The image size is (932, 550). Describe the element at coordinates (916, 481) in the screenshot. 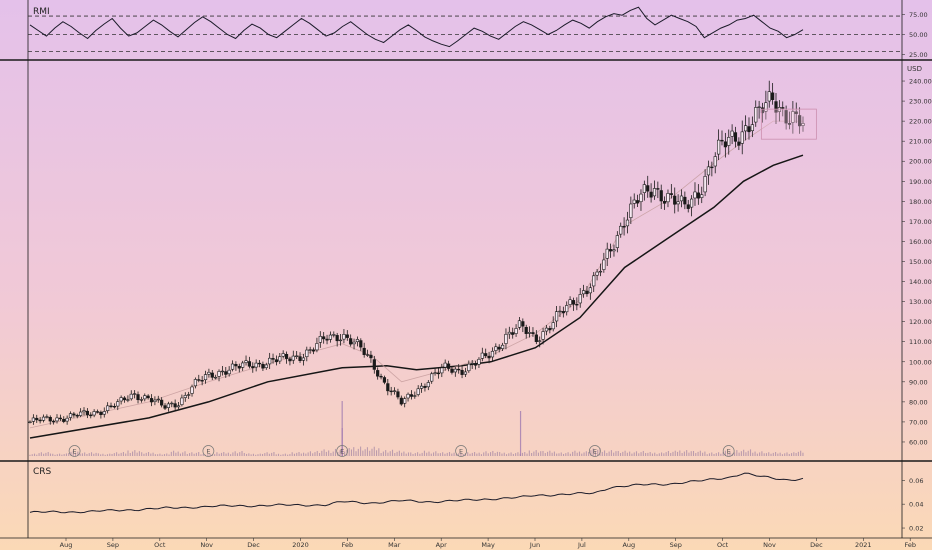

I see `crs-tick-label: 0.06` at that location.